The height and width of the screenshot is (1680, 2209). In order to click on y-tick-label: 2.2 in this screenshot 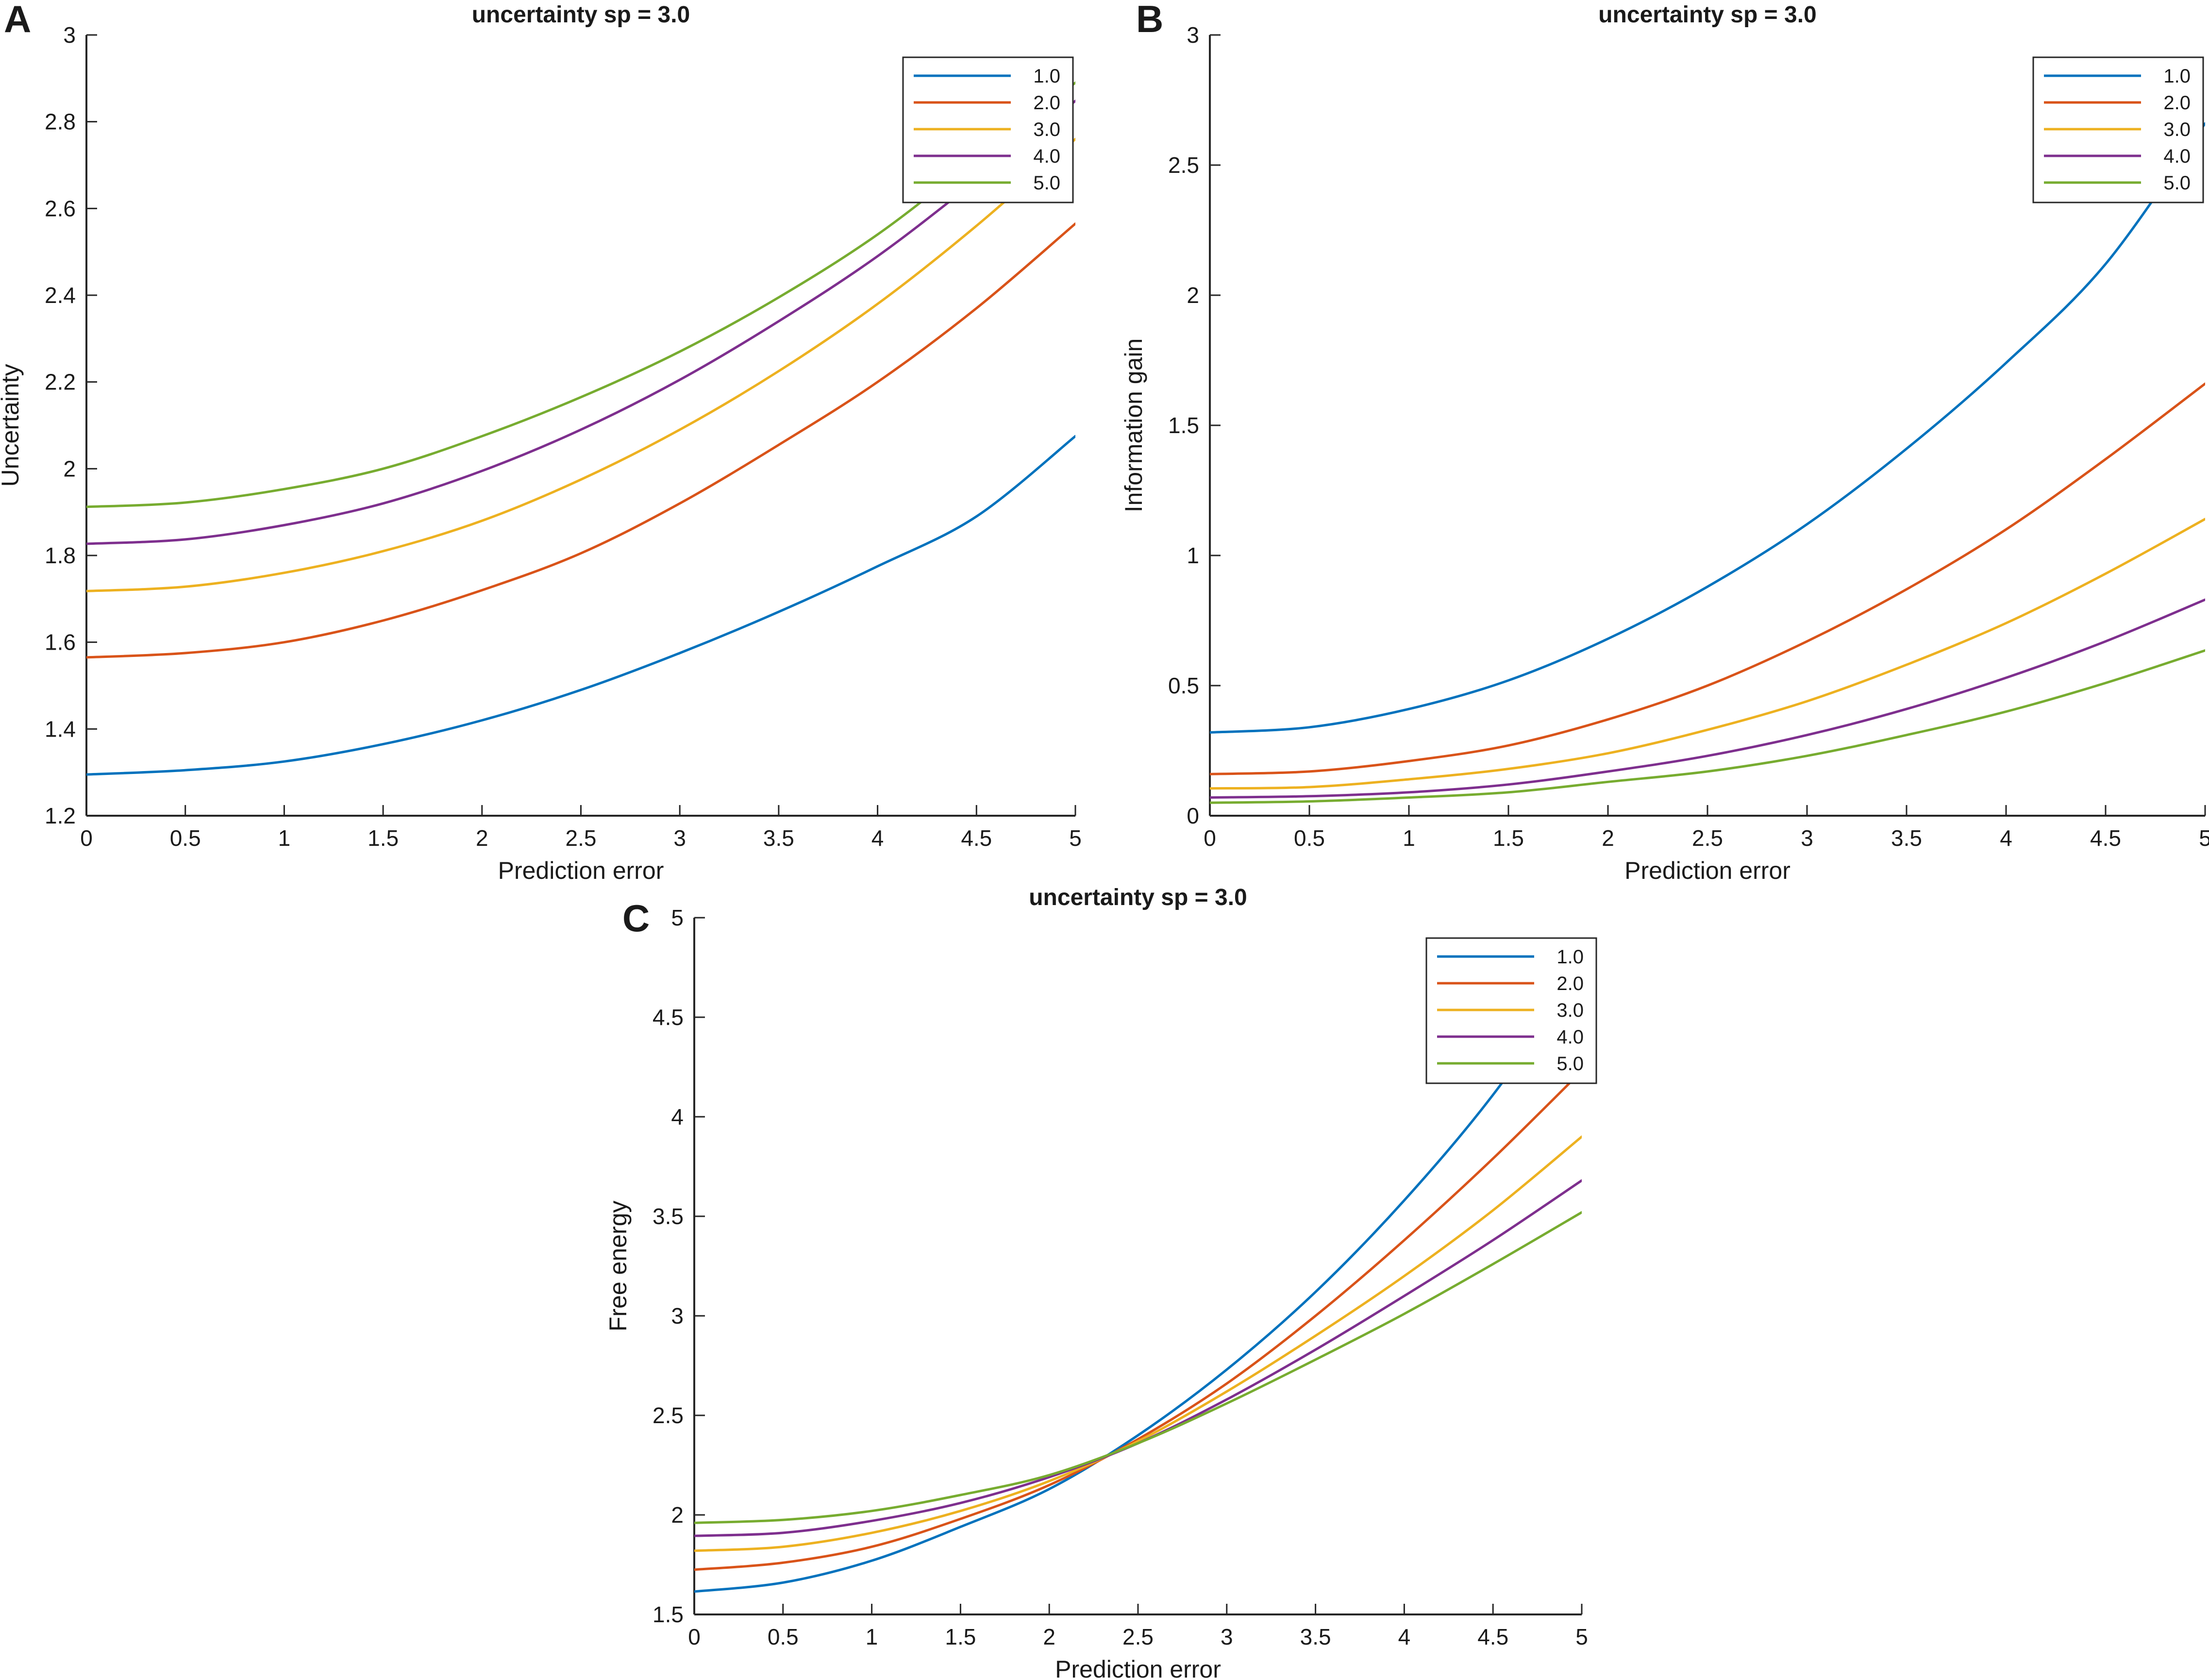, I will do `click(60, 382)`.